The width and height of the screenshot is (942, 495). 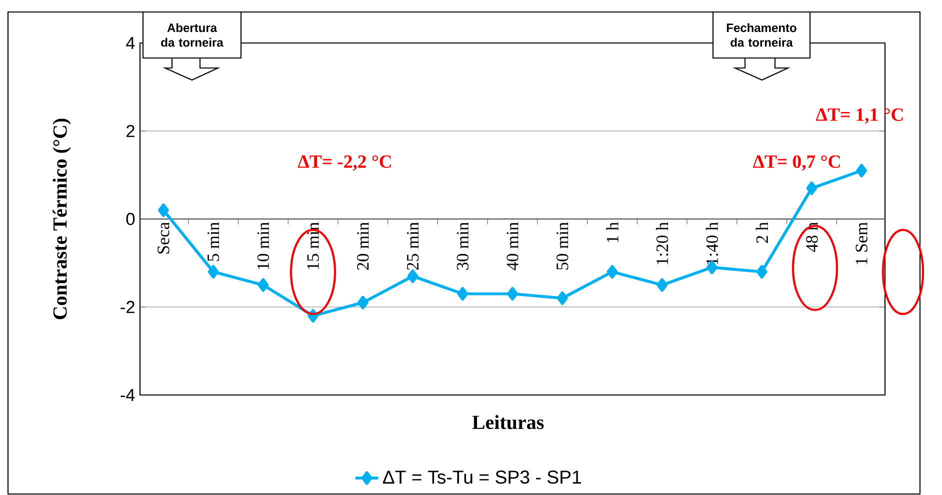 What do you see at coordinates (127, 395) in the screenshot?
I see `y-tick-label: -4` at bounding box center [127, 395].